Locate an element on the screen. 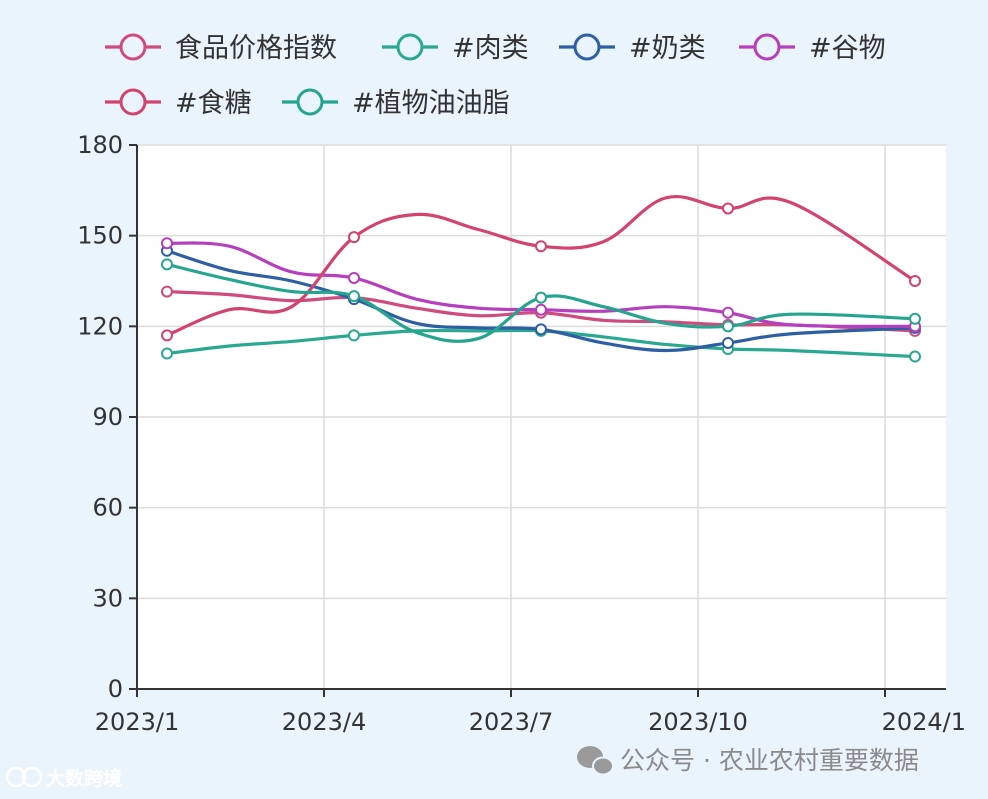 The width and height of the screenshot is (988, 799). y-tick-label: 150 is located at coordinates (100, 236).